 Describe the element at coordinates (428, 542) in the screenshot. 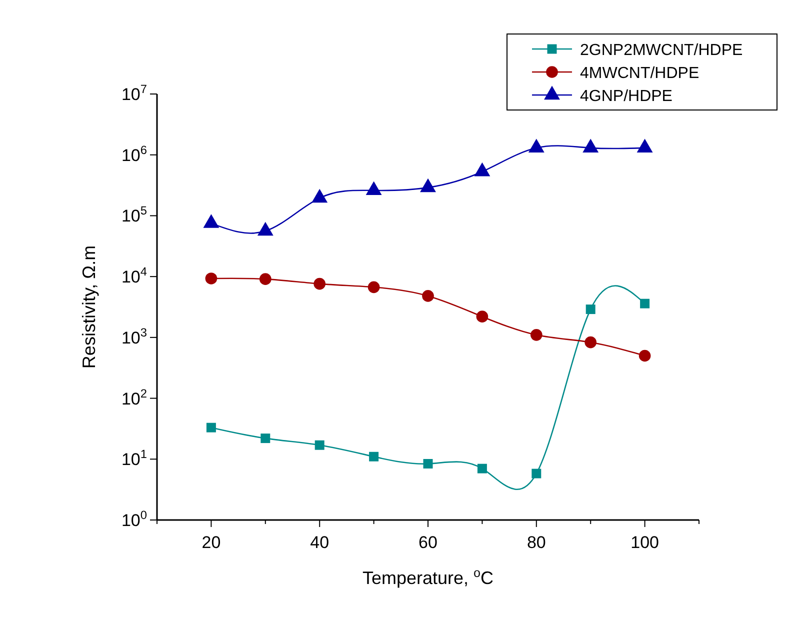

I see `x-tick-label: 60` at that location.